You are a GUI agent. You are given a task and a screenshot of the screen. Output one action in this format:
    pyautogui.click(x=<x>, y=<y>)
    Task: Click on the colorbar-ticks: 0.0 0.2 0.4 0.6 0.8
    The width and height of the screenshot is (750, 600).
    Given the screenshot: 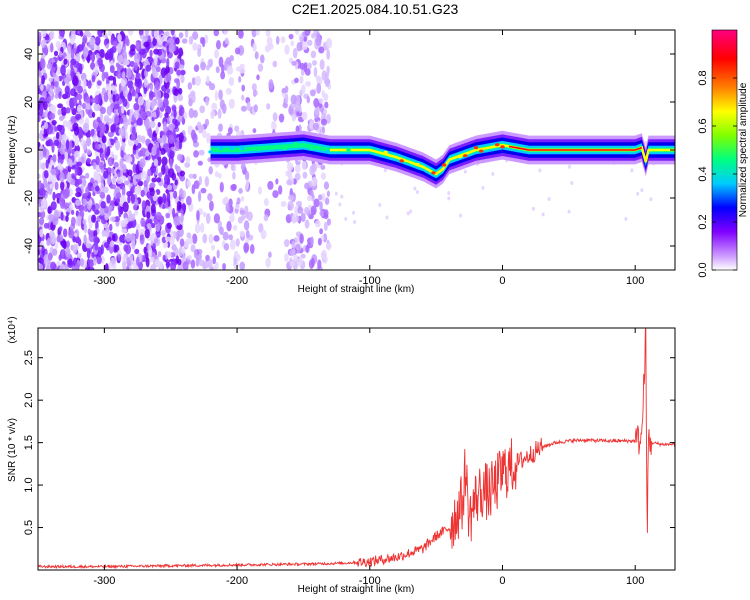 What is the action you would take?
    pyautogui.click(x=717, y=174)
    